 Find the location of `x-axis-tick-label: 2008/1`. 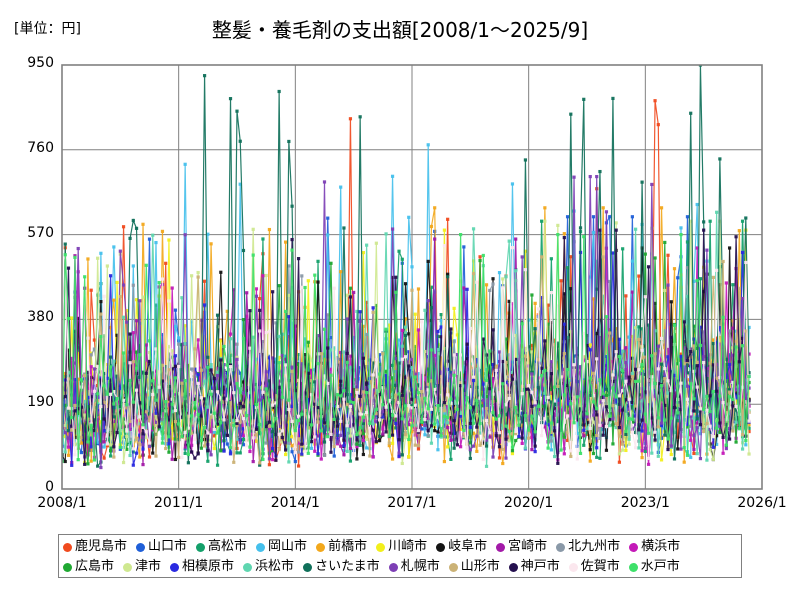

x-axis-tick-label: 2008/1 is located at coordinates (62, 503).